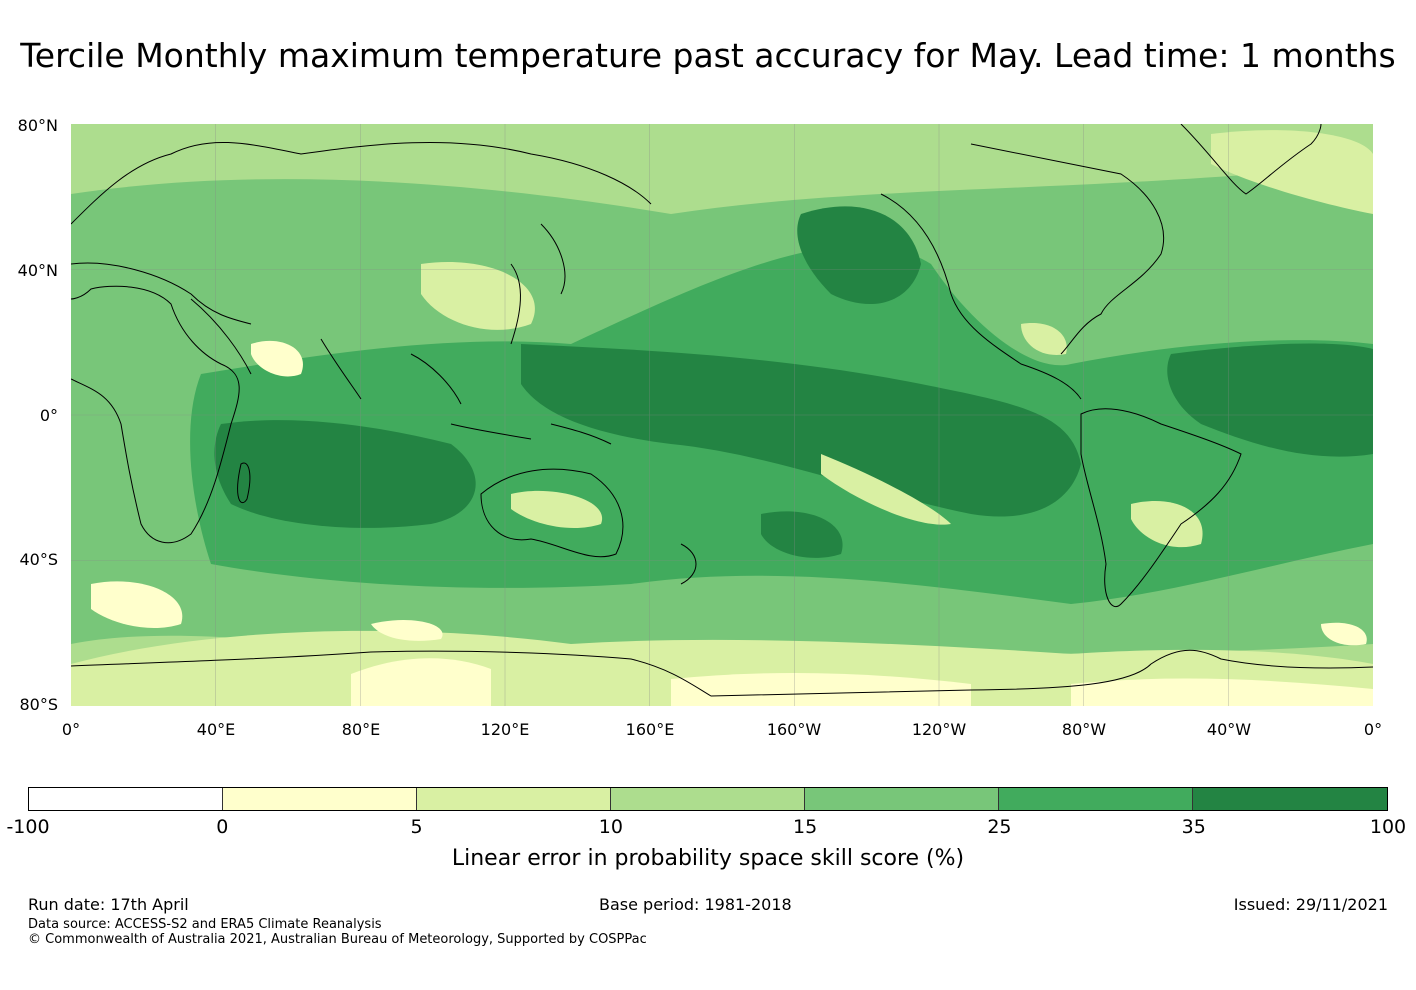  Describe the element at coordinates (361, 729) in the screenshot. I see `lon-label-80e: 80°E` at that location.